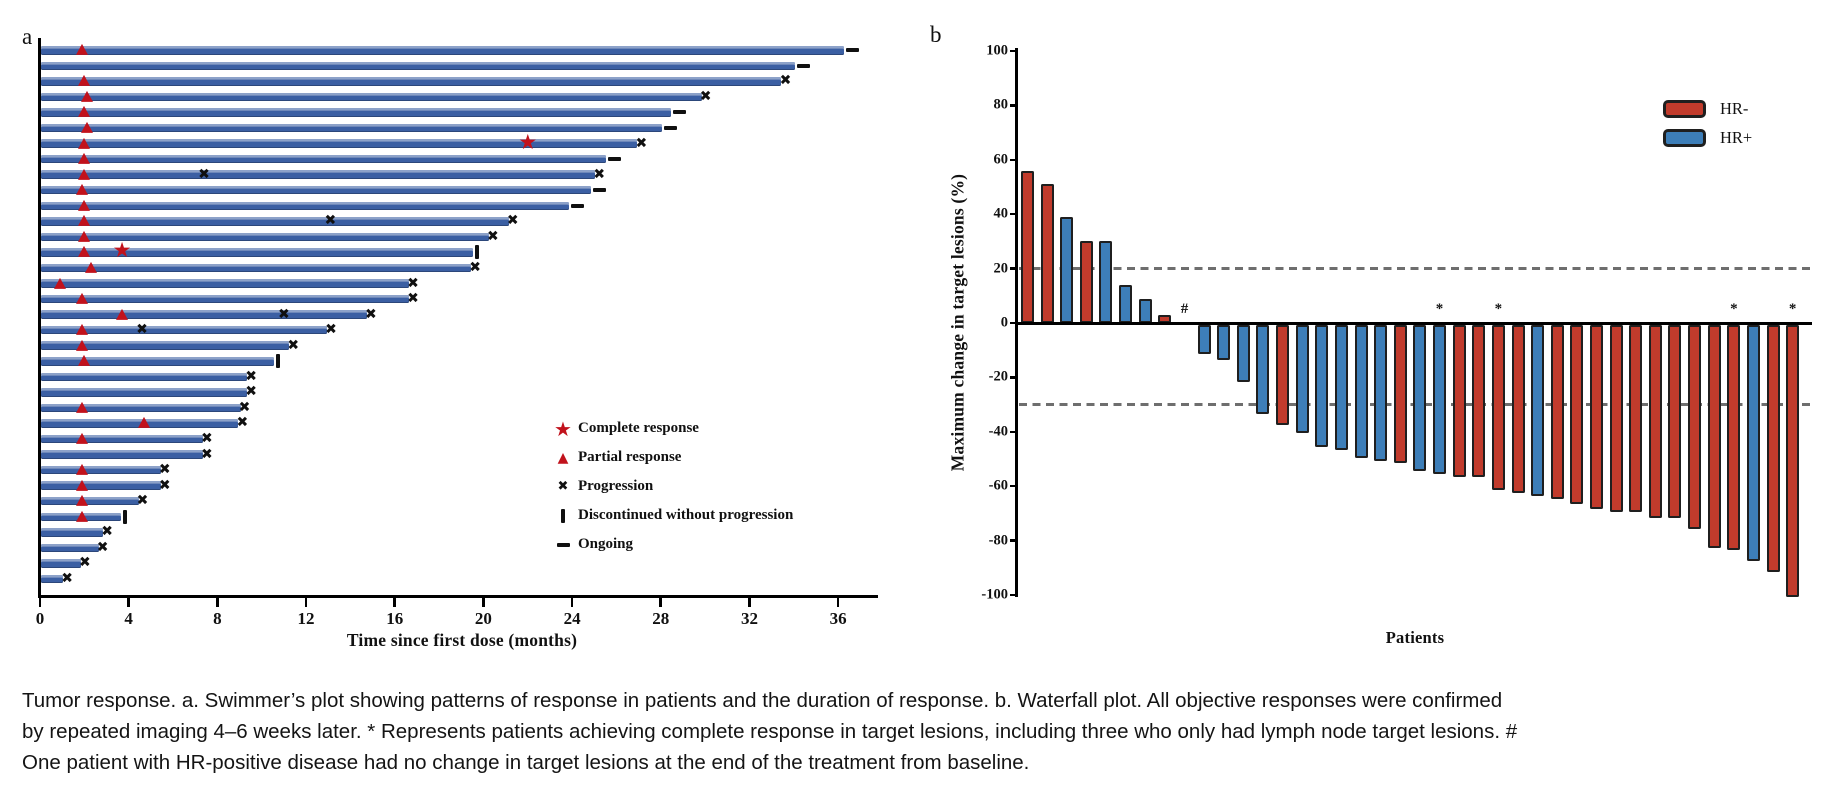  Describe the element at coordinates (838, 618) in the screenshot. I see `x-tick-label: 36` at that location.